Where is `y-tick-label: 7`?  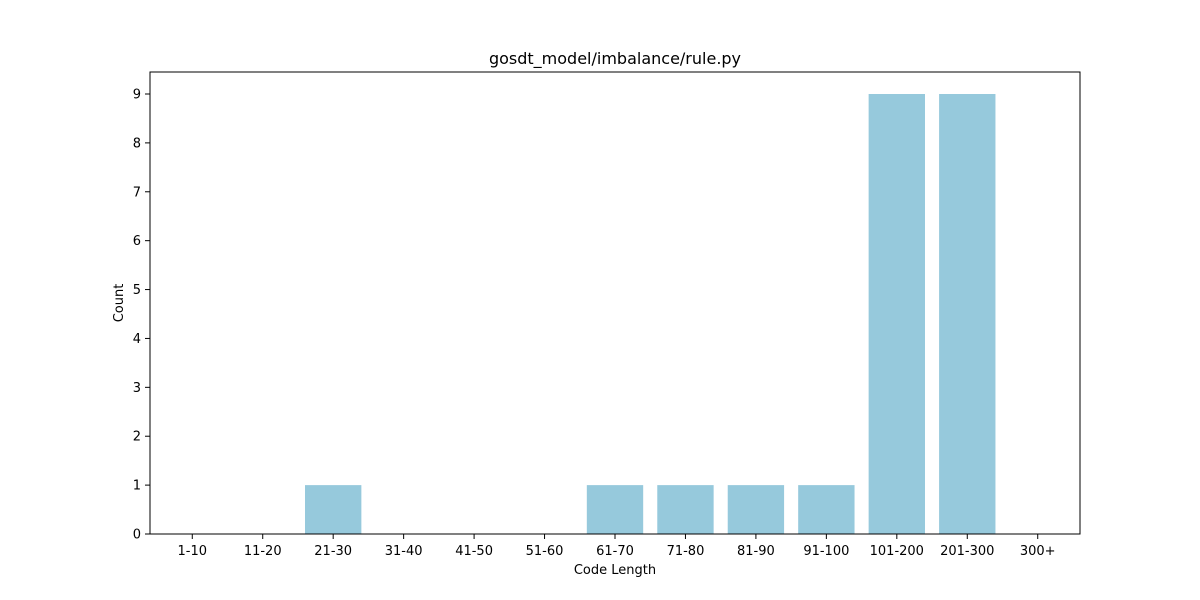 y-tick-label: 7 is located at coordinates (137, 192).